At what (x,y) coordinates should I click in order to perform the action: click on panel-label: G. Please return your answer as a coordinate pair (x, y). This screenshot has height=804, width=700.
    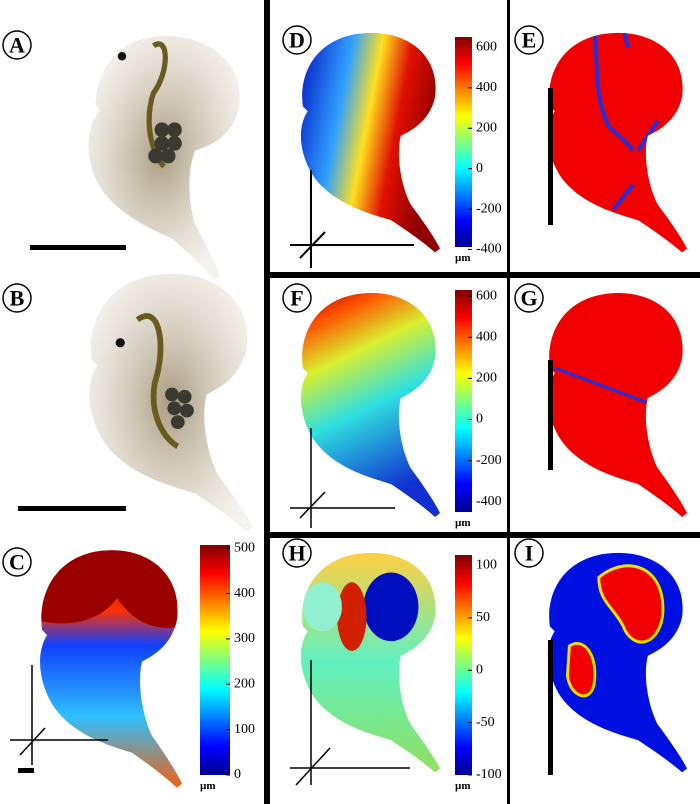
    Looking at the image, I should click on (528, 298).